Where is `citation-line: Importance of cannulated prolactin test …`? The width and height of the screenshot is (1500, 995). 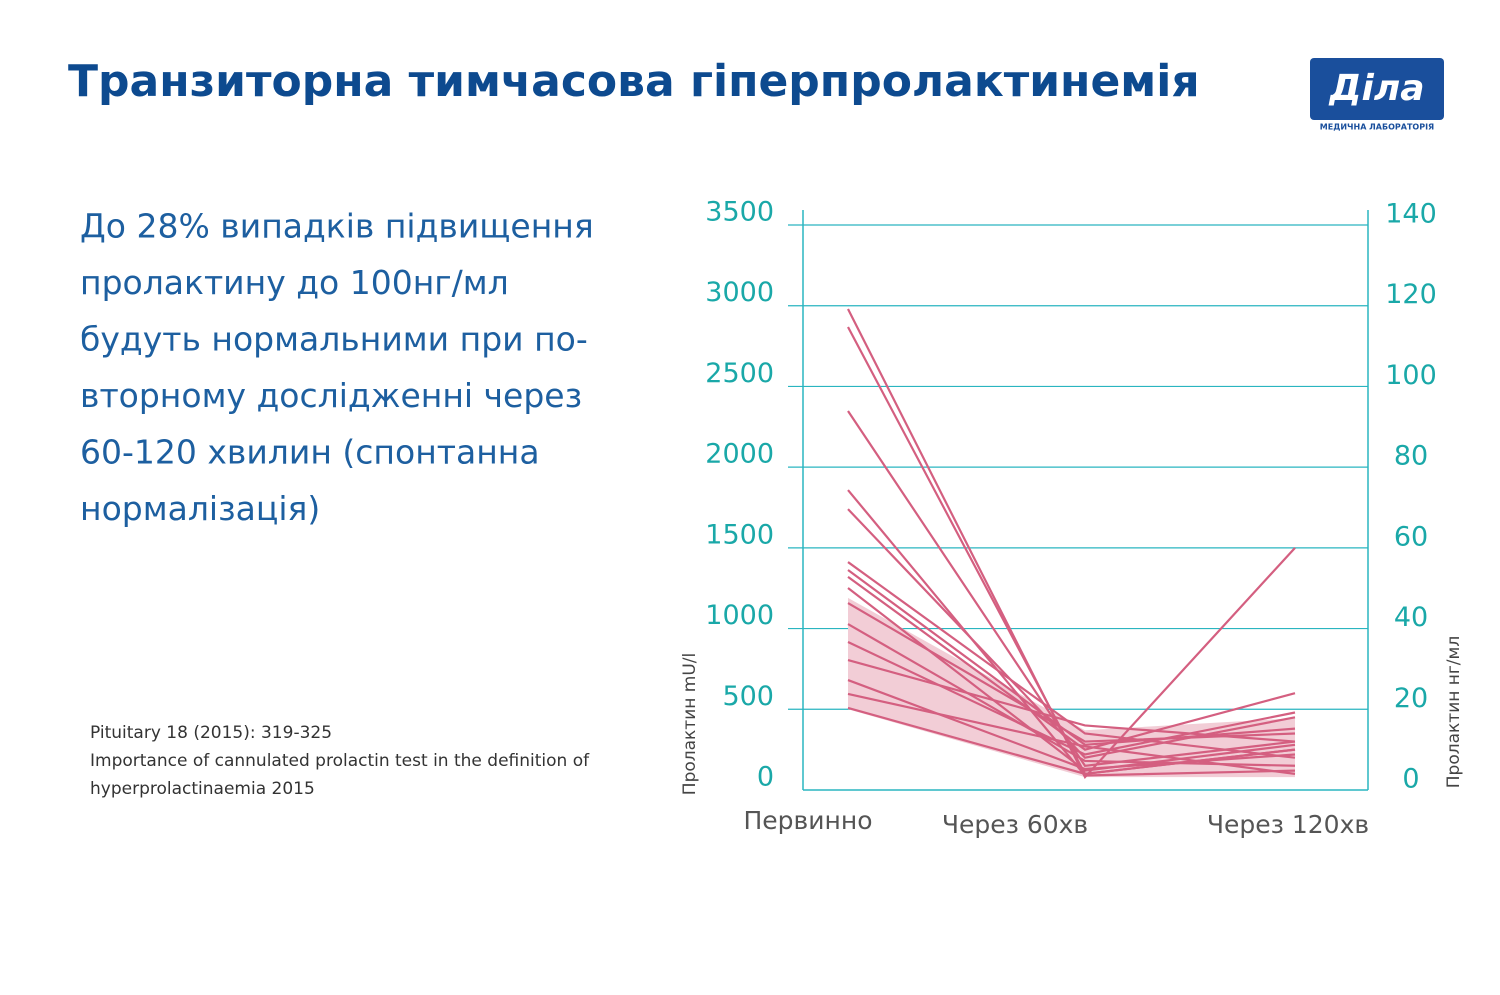 citation-line: Importance of cannulated prolactin test … is located at coordinates (340, 761).